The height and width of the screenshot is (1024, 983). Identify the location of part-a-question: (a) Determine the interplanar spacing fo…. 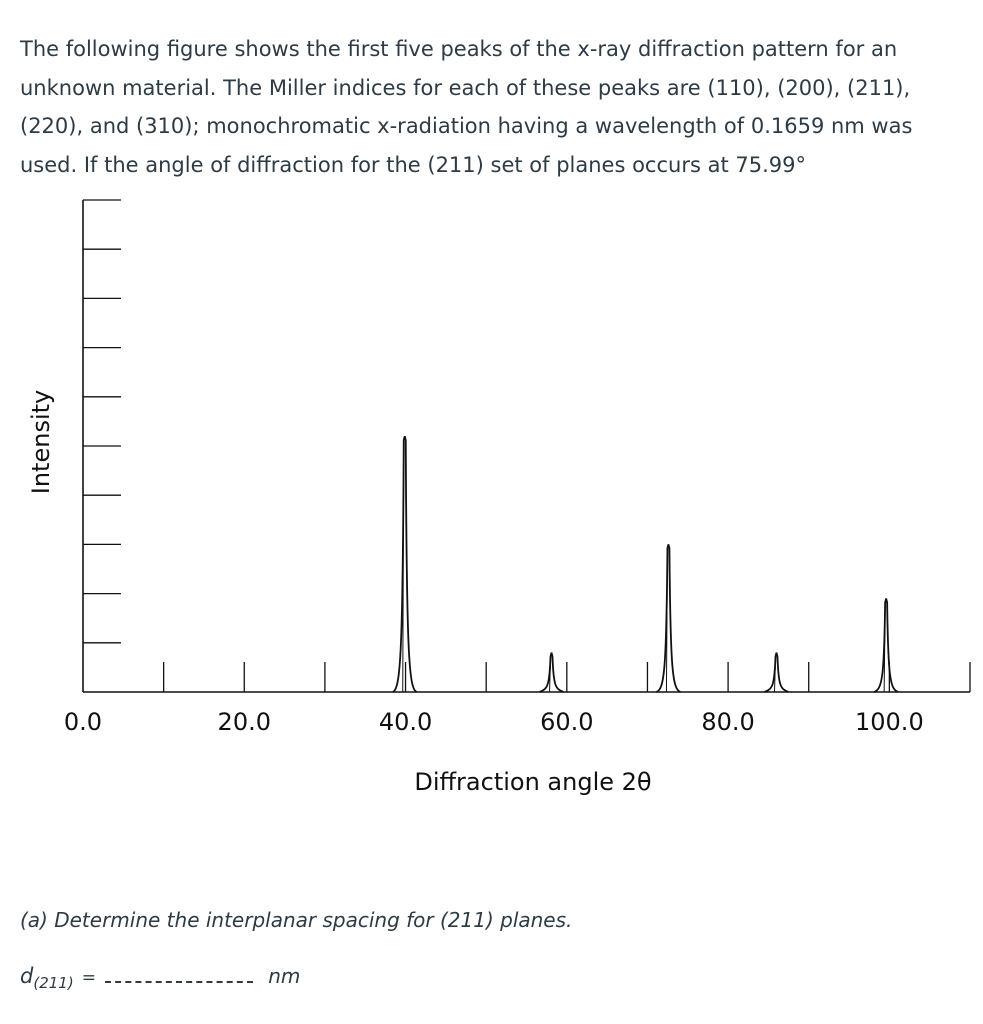
(296, 920).